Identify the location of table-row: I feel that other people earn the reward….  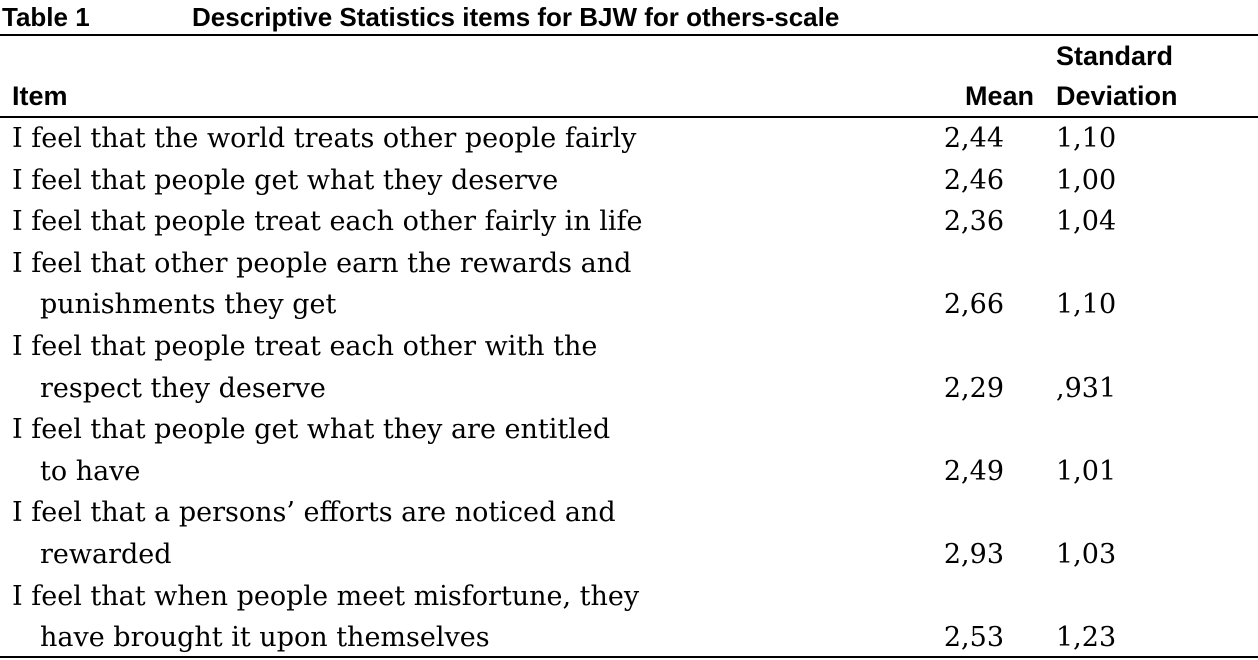
(629, 284).